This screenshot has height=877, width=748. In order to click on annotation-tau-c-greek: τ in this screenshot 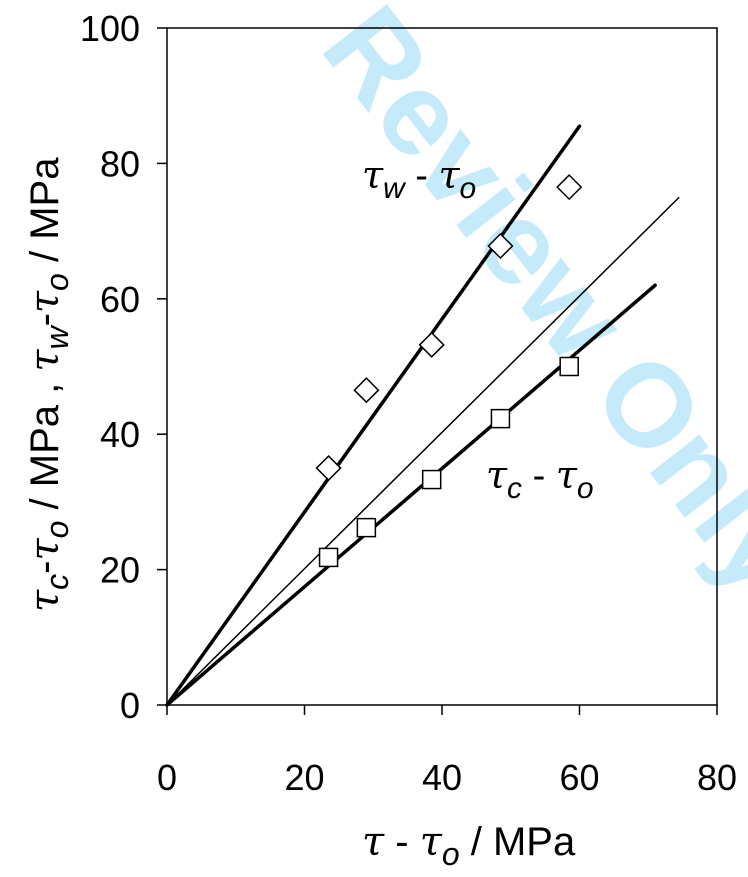, I will do `click(497, 475)`.